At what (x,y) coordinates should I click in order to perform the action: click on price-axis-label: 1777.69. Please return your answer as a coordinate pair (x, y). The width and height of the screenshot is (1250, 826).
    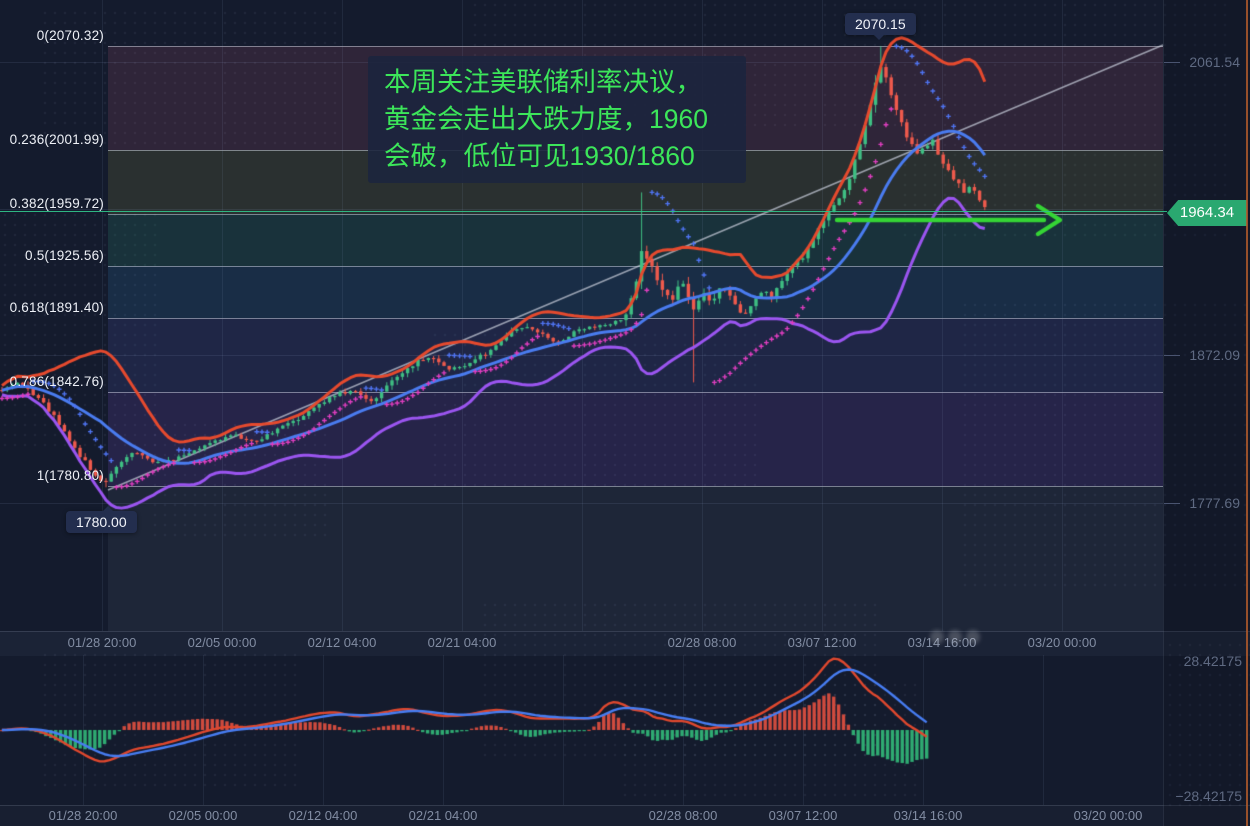
    Looking at the image, I should click on (1214, 503).